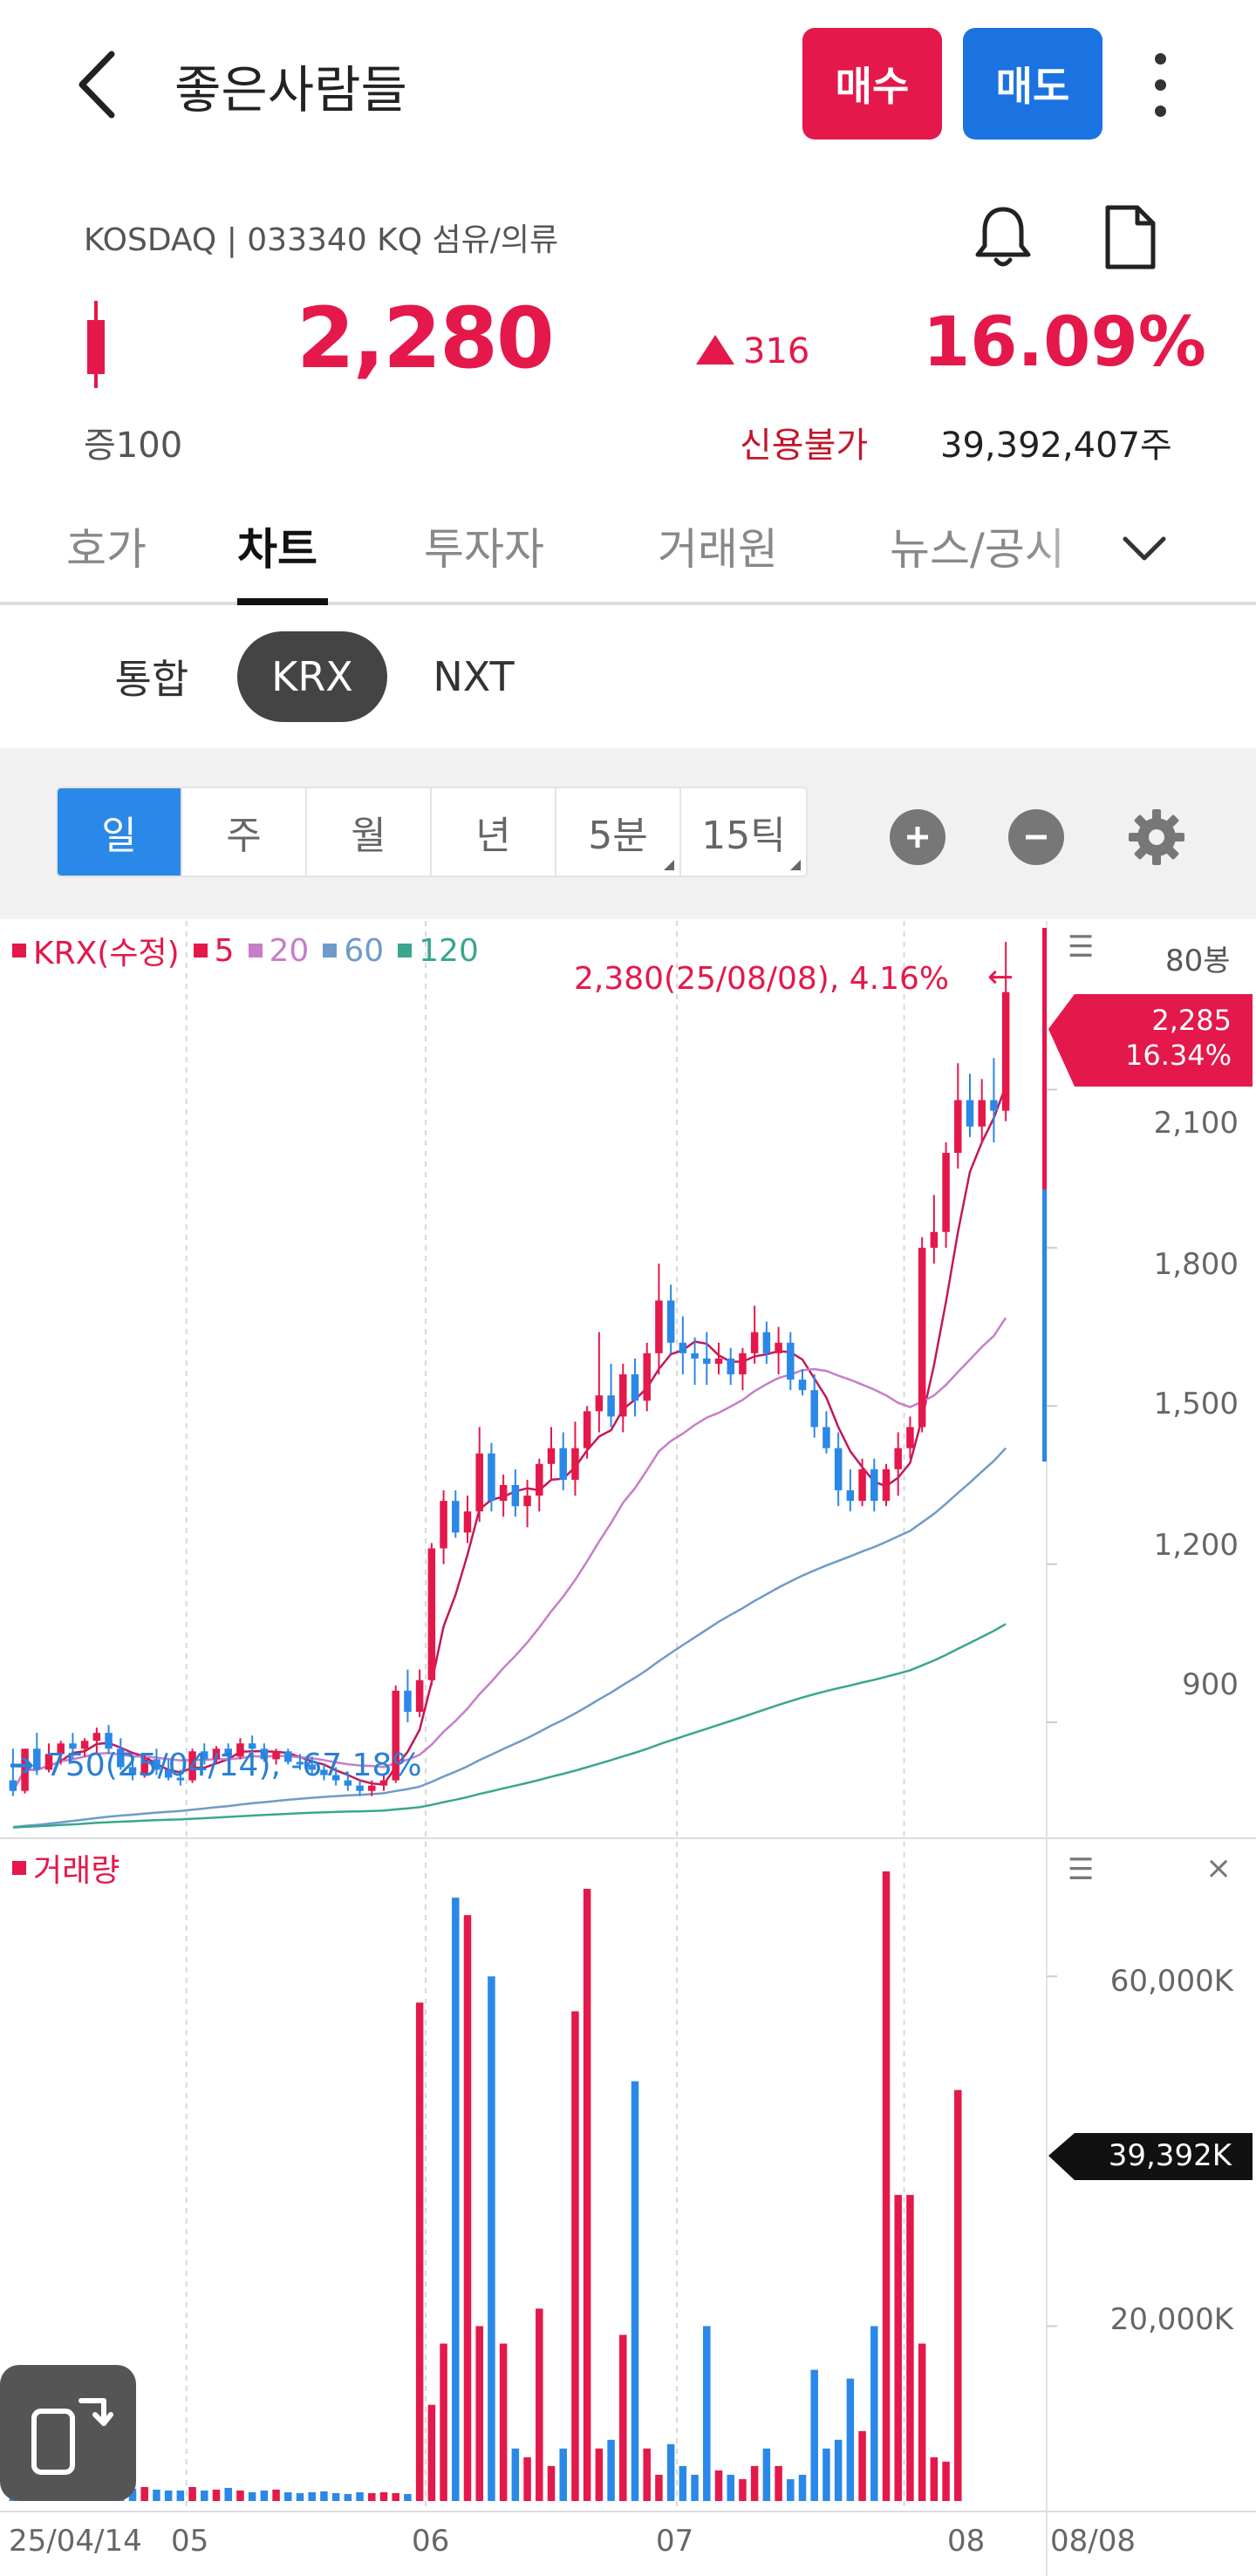 The width and height of the screenshot is (1256, 2576). I want to click on up-triangle-icon, so click(715, 350).